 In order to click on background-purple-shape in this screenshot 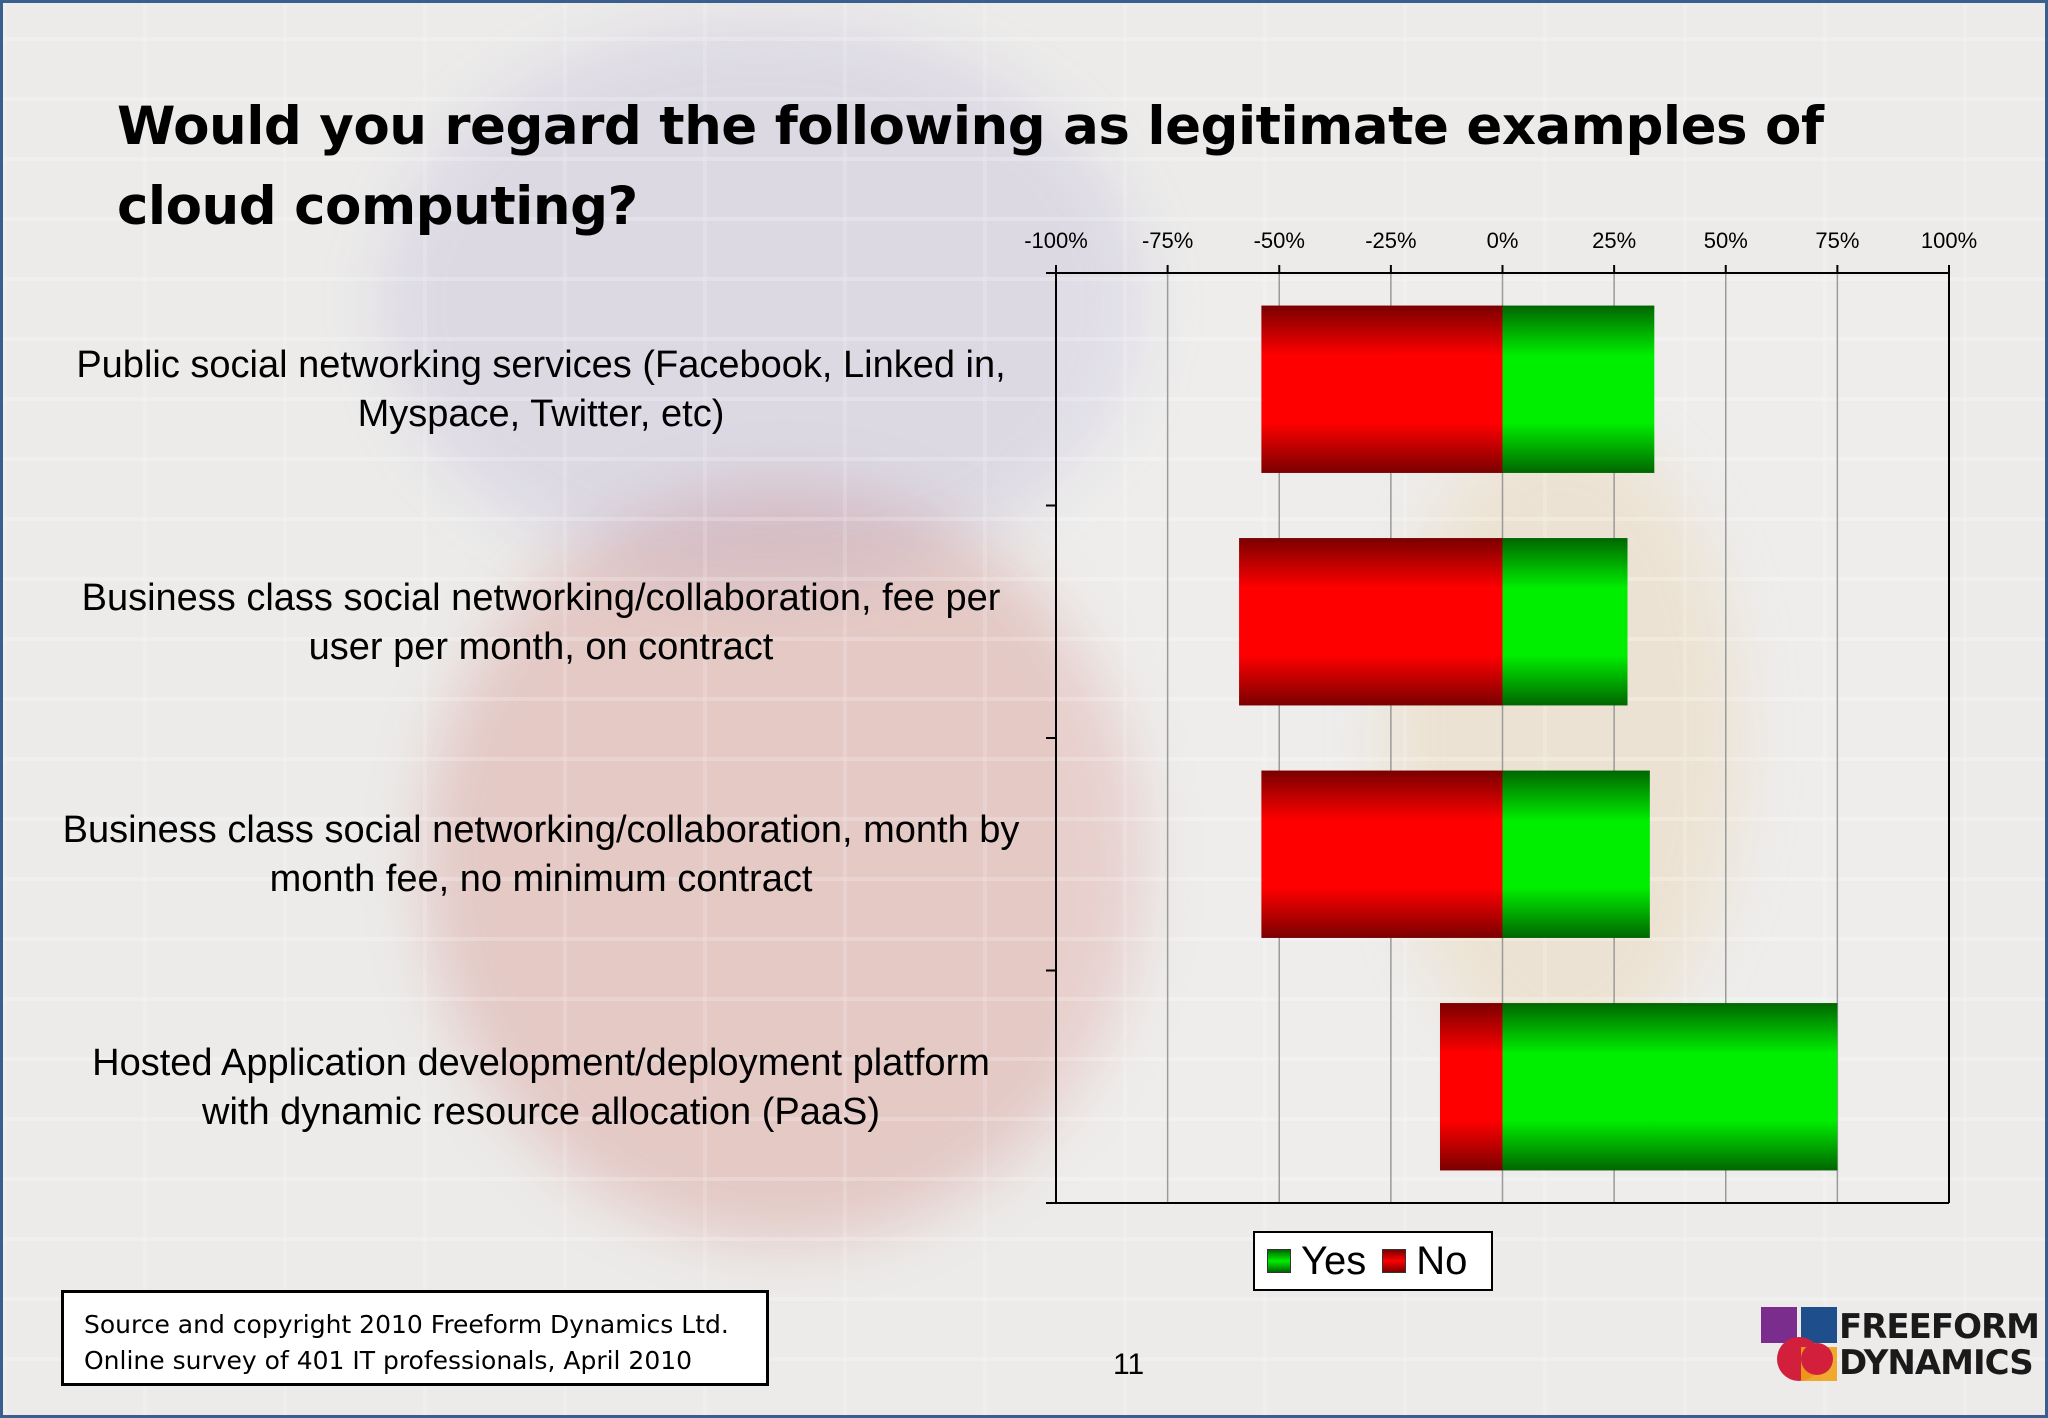, I will do `click(763, 303)`.